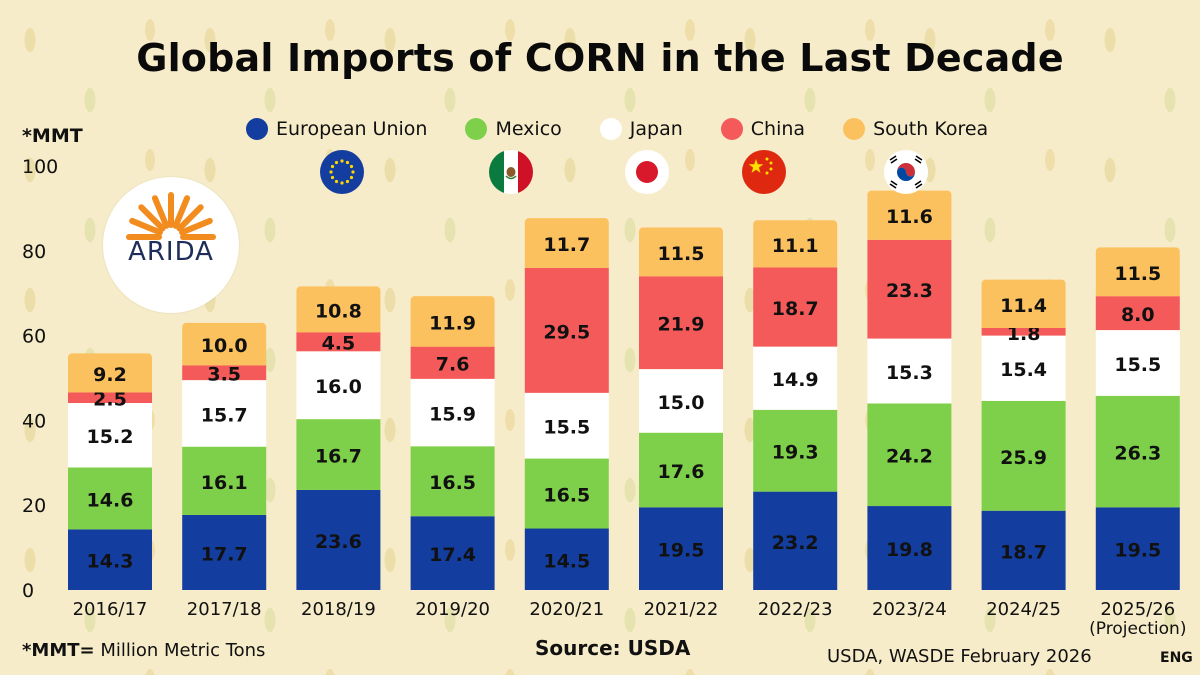 The height and width of the screenshot is (675, 1200). What do you see at coordinates (338, 387) in the screenshot?
I see `data-label: 16.0` at bounding box center [338, 387].